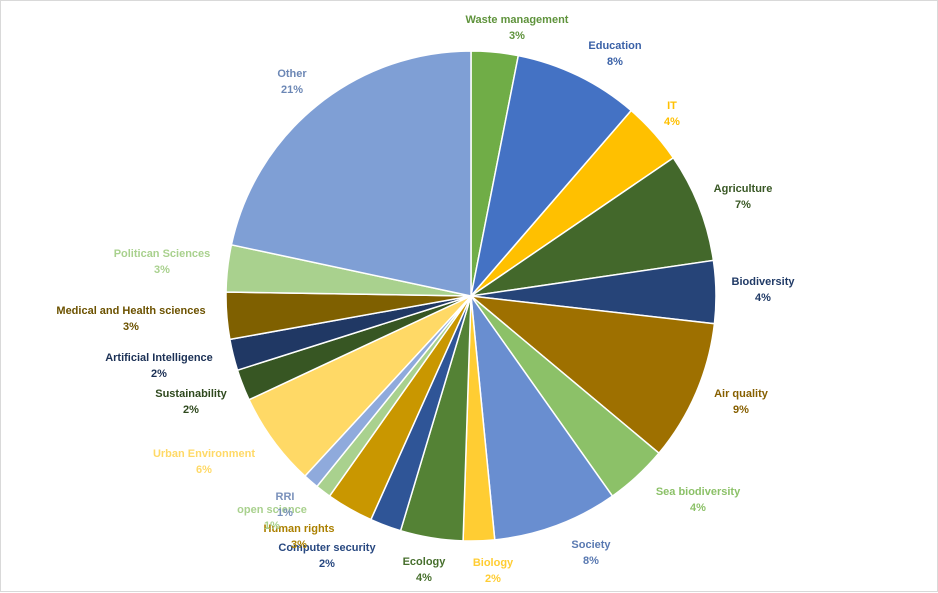 The height and width of the screenshot is (593, 938). I want to click on slice-category-label: IT, so click(672, 106).